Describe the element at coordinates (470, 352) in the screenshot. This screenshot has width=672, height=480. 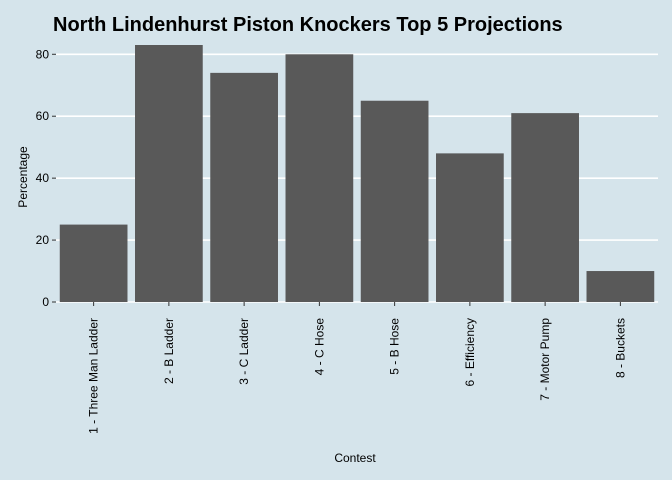
I see `x-tick-label: 6 - Efficiency` at that location.